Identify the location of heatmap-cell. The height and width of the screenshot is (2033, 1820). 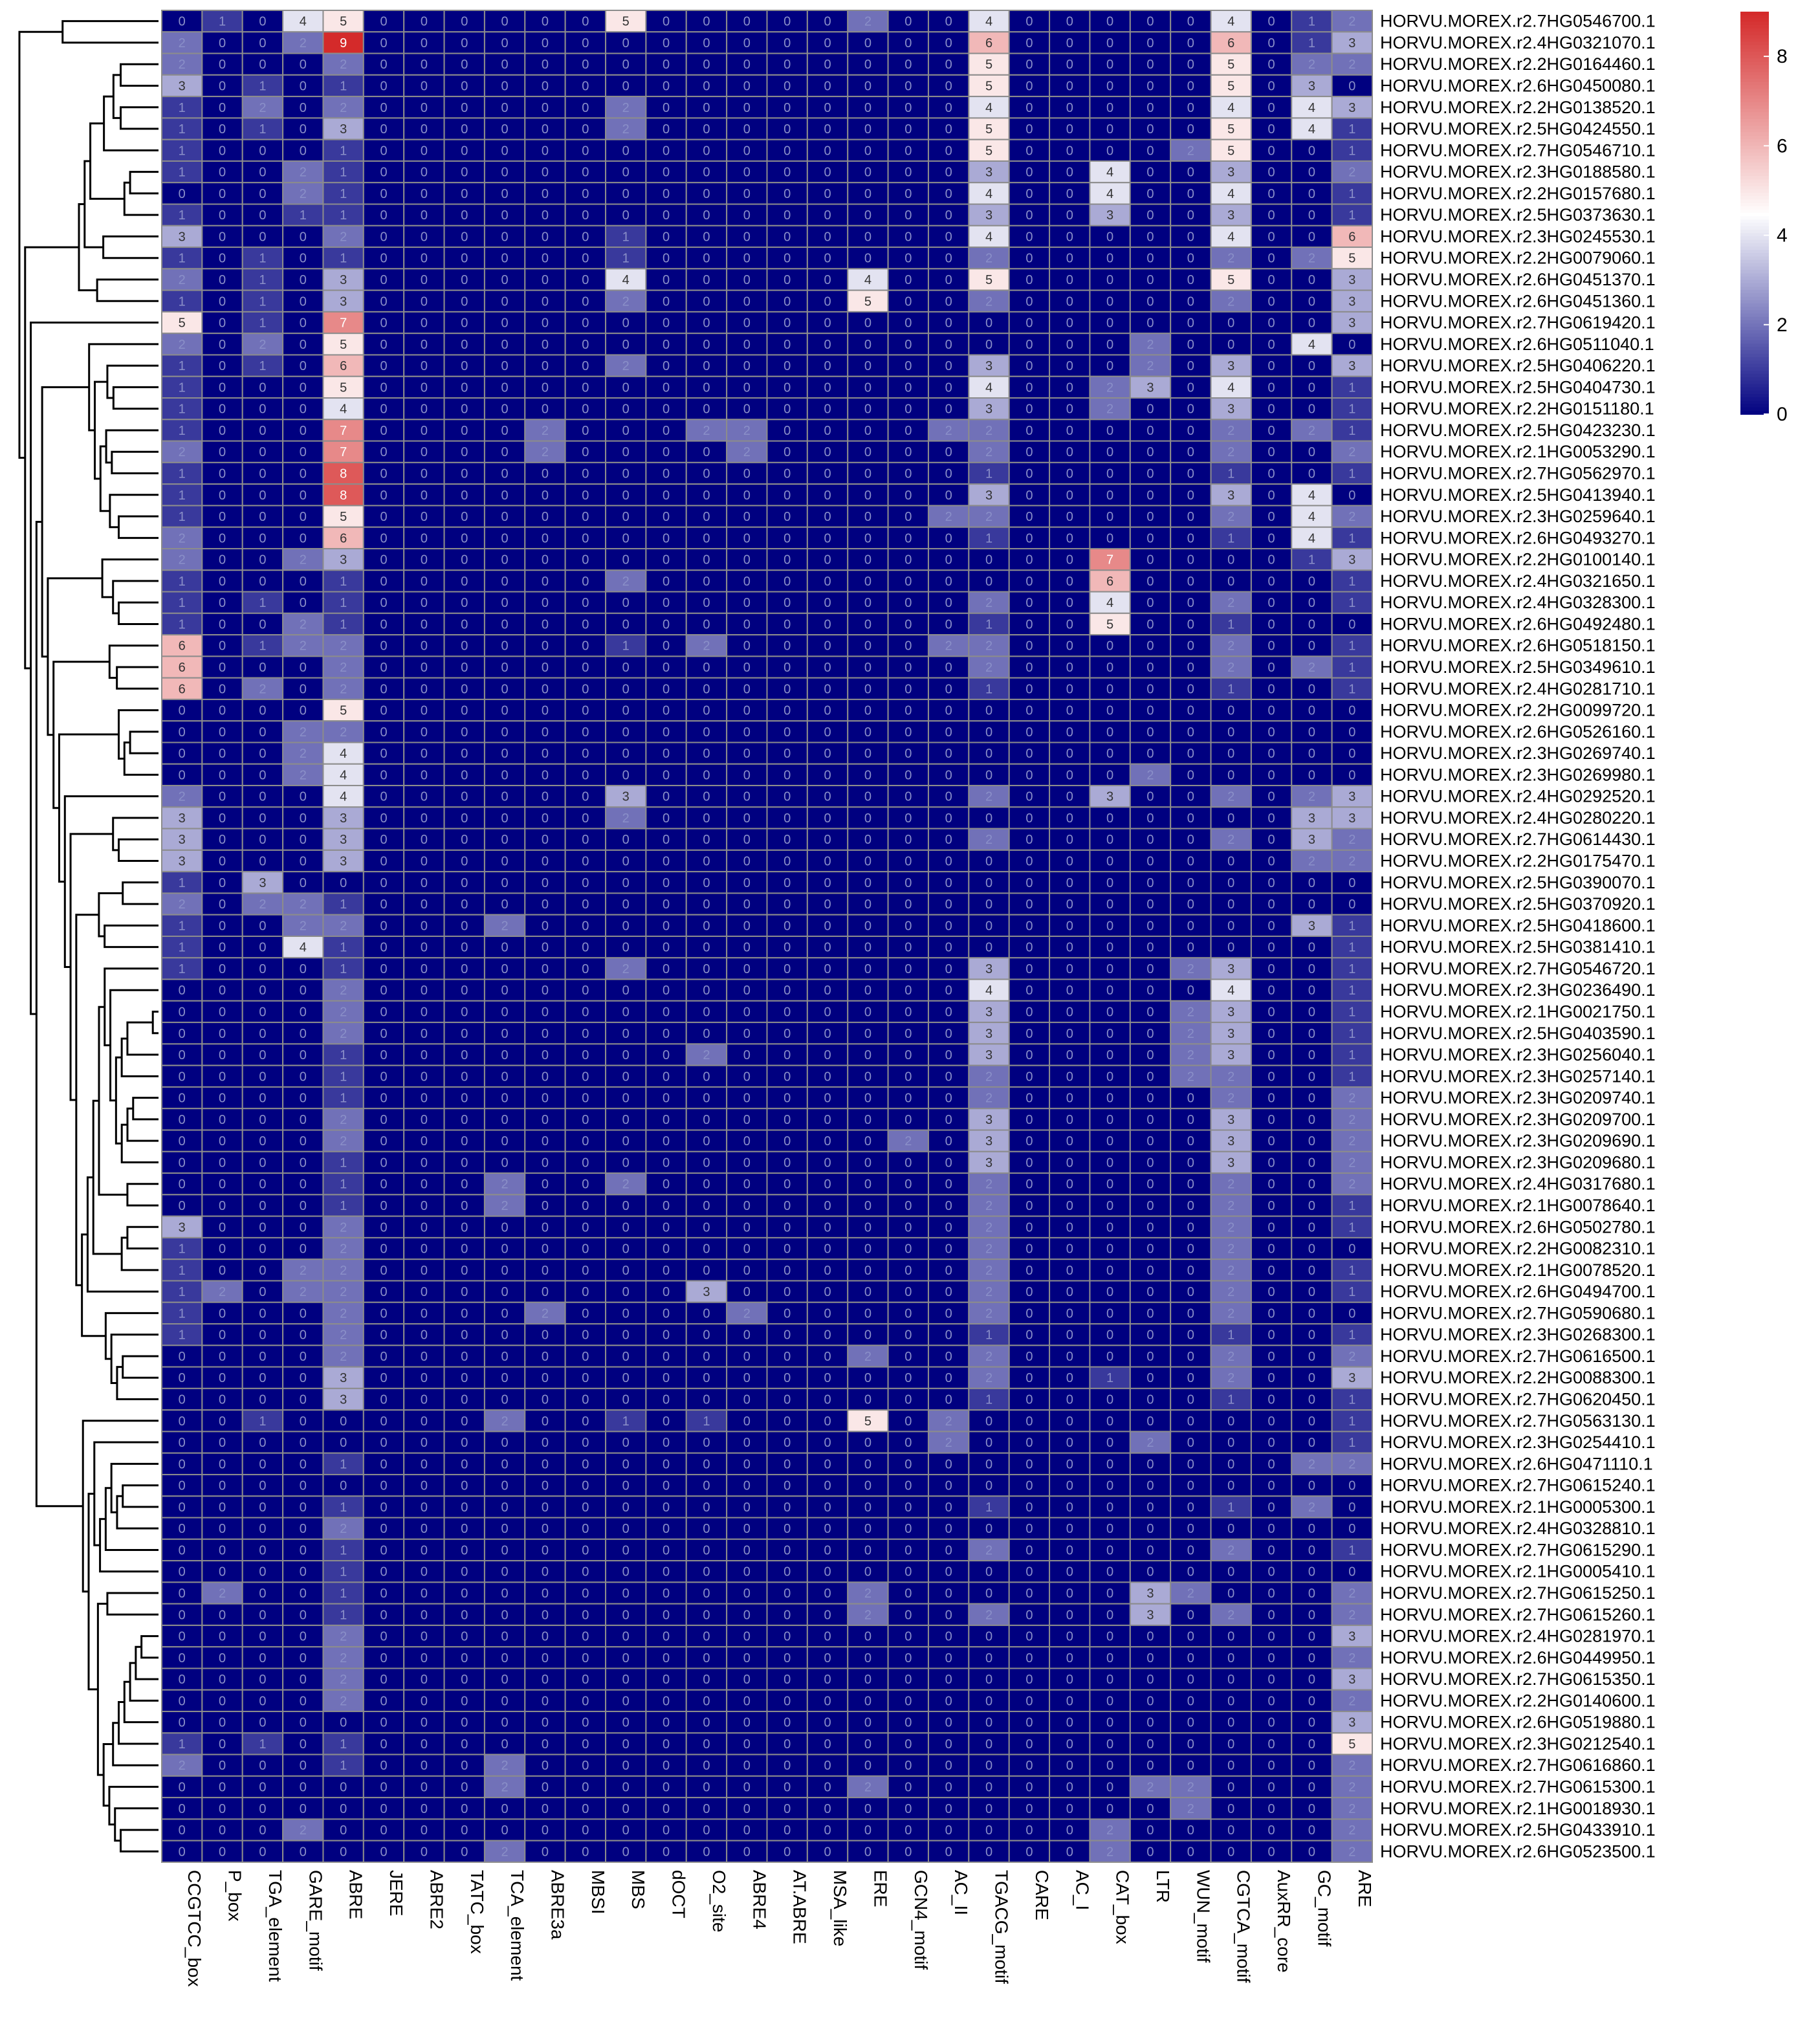
(504, 21).